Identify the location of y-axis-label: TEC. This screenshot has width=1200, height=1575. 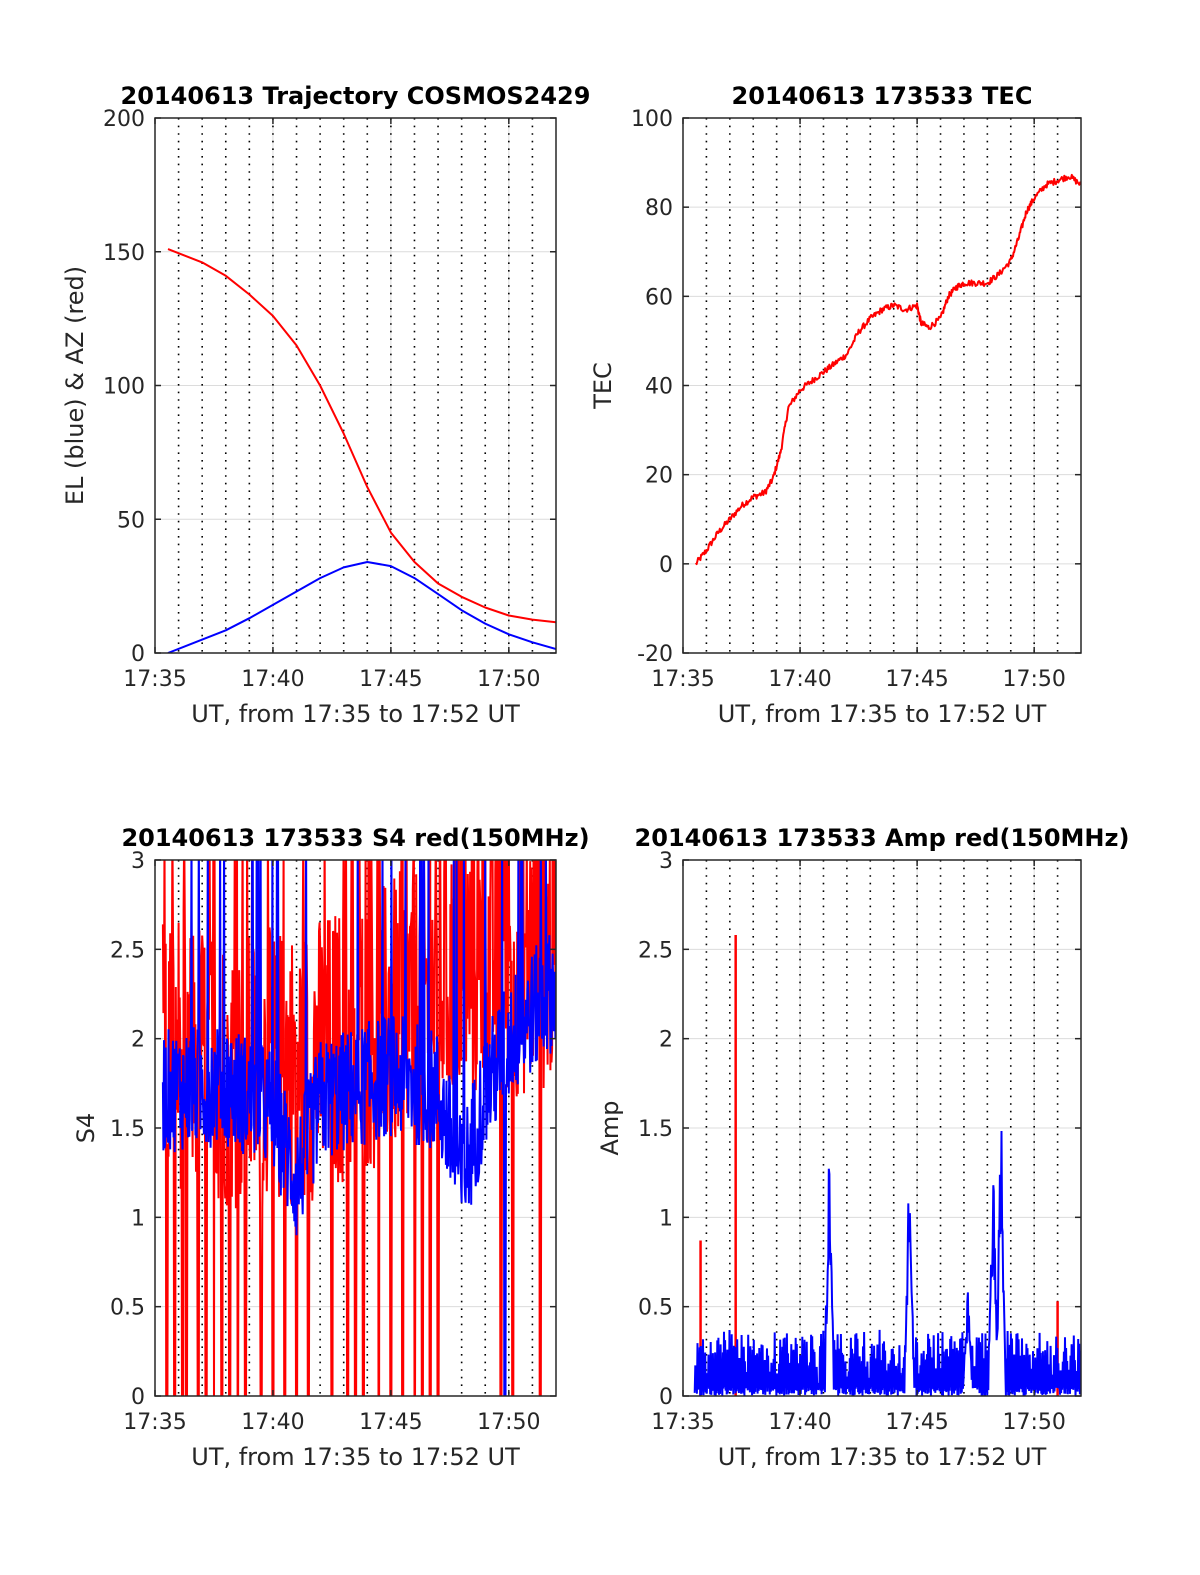
(603, 386).